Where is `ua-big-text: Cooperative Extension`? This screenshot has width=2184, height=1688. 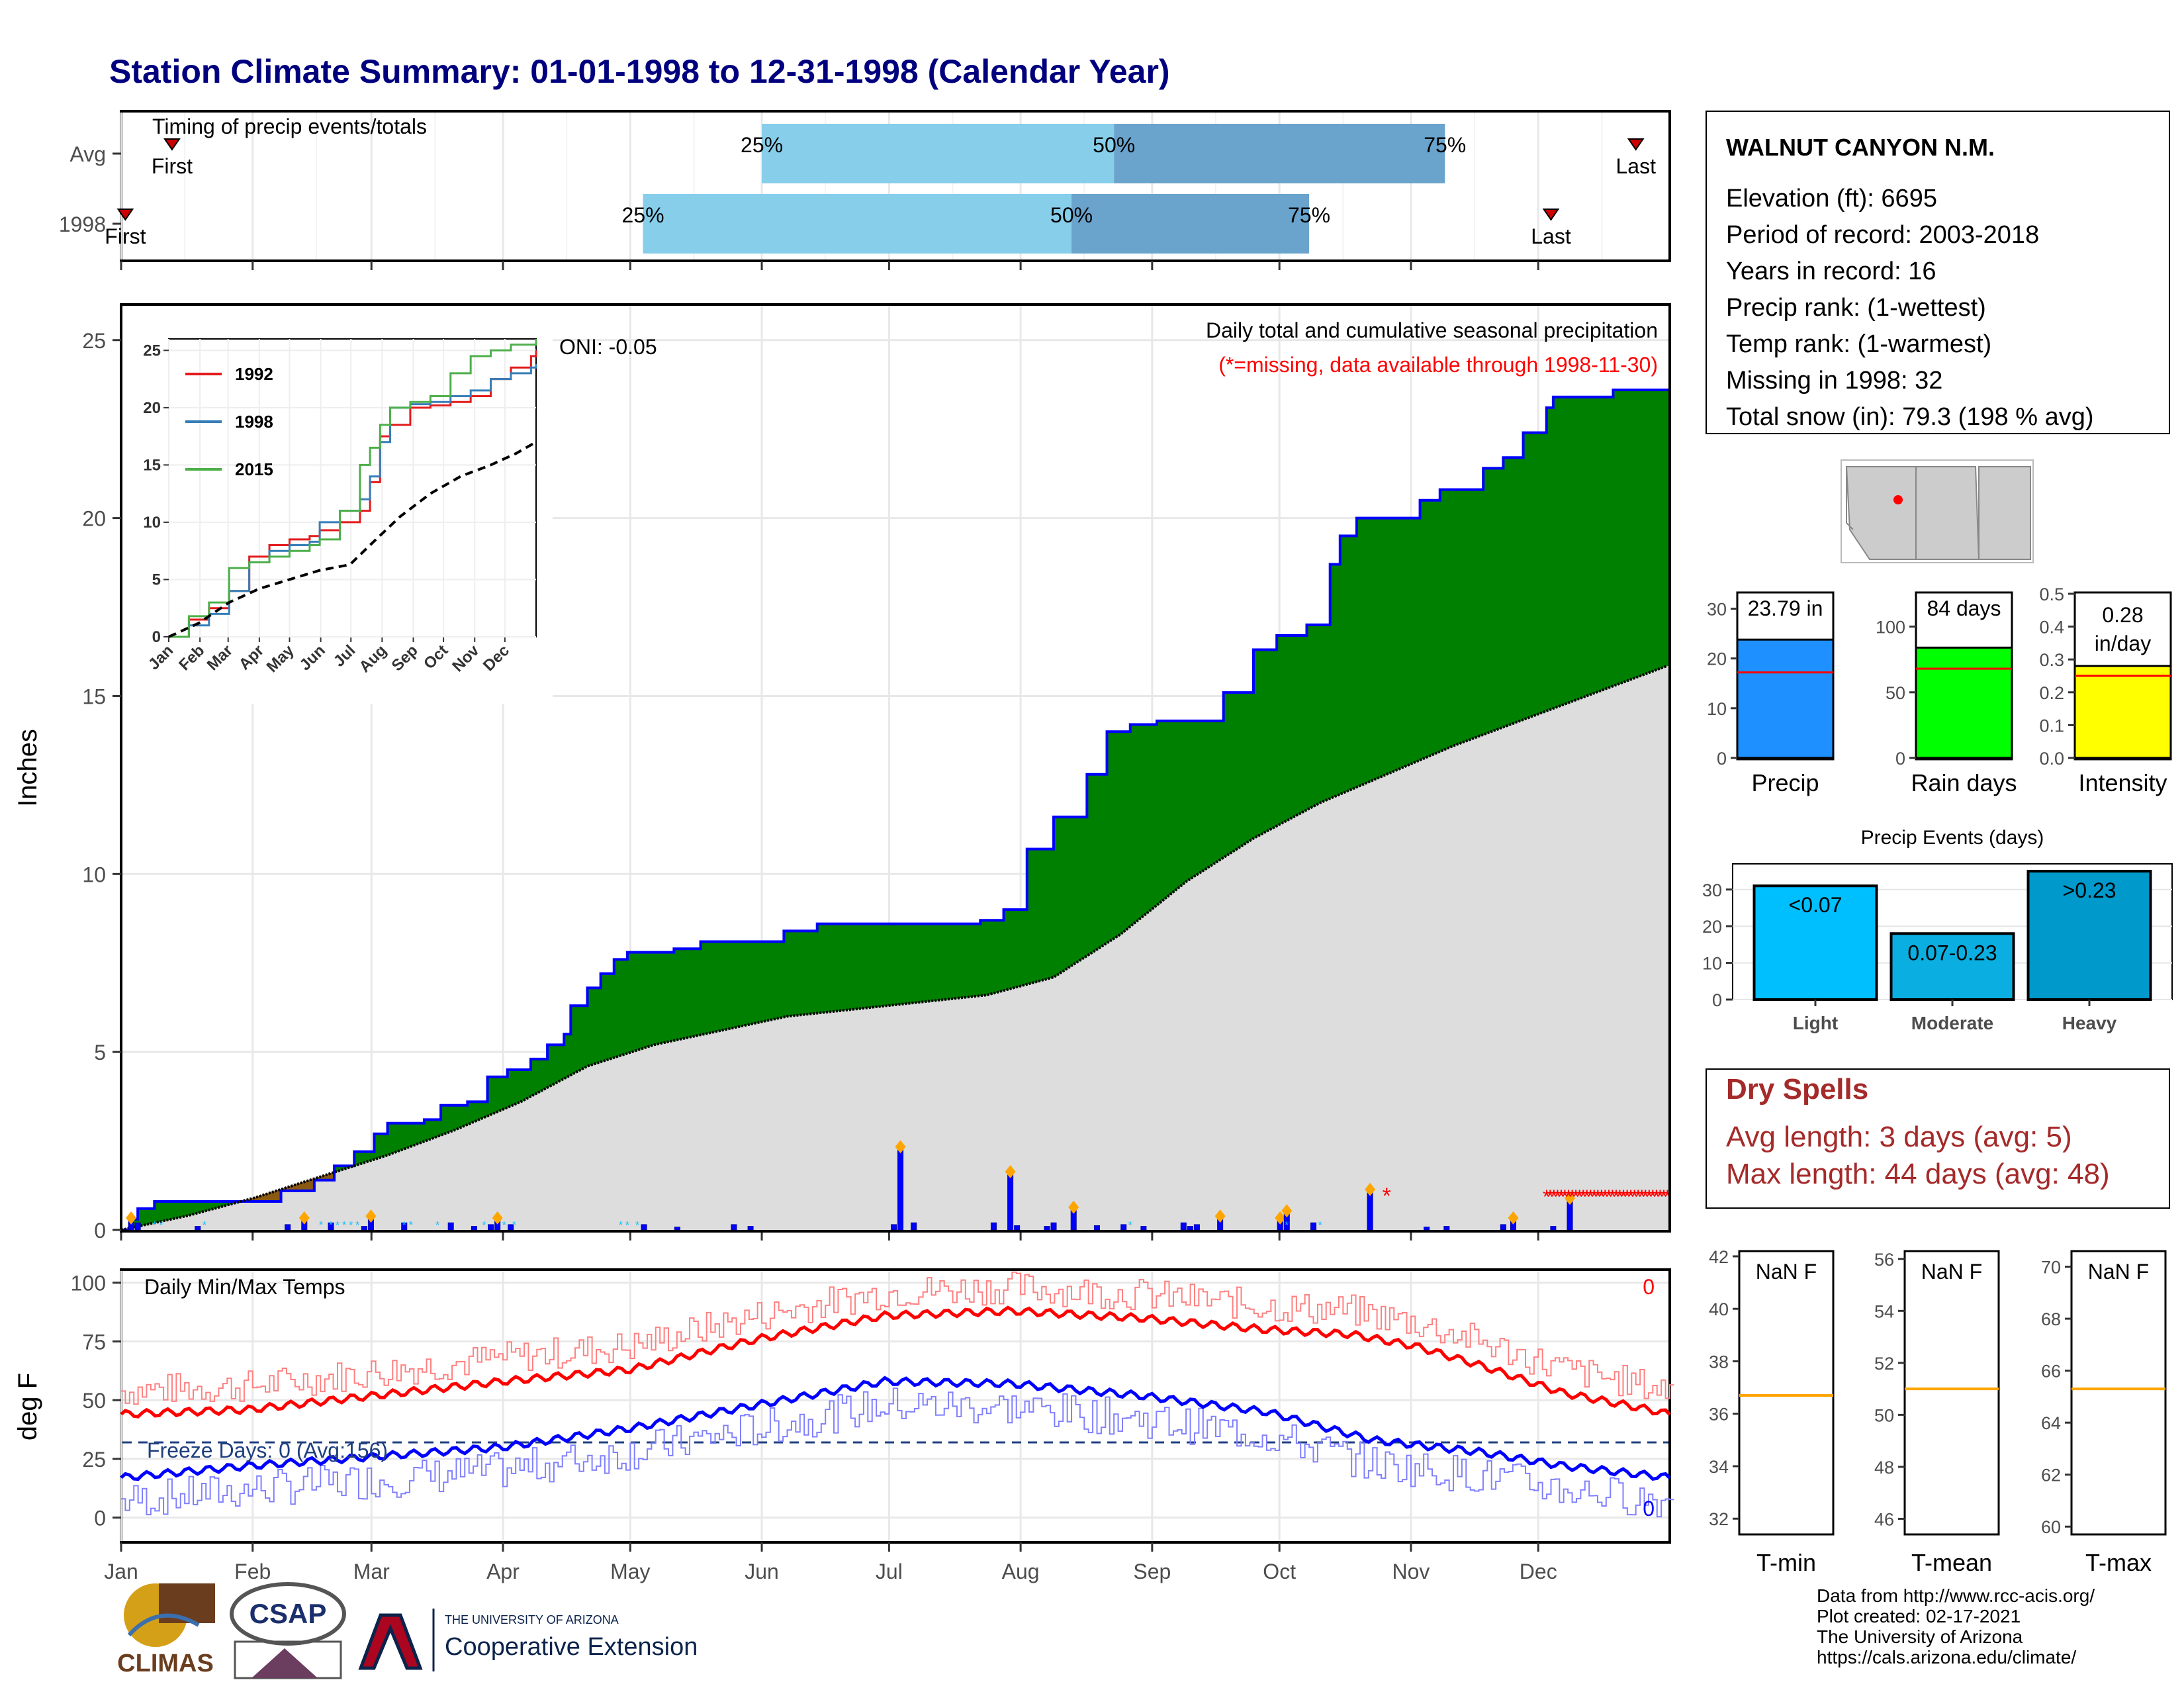
ua-big-text: Cooperative Extension is located at coordinates (571, 1647).